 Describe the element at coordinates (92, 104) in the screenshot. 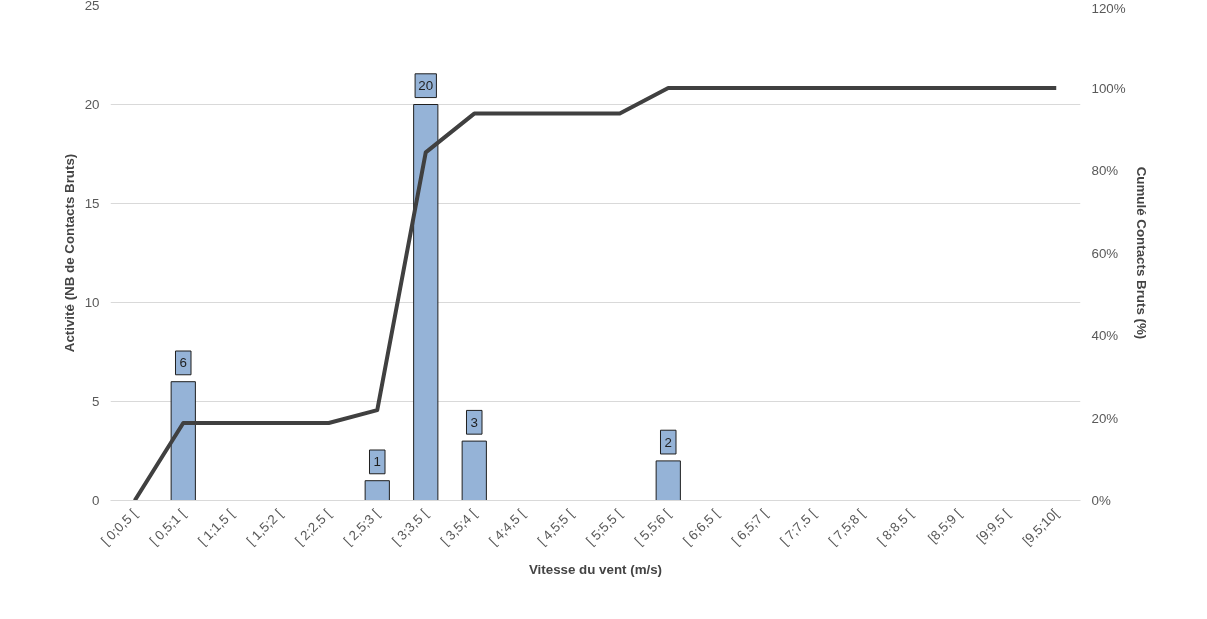

I see `y-tick-label: 20` at that location.